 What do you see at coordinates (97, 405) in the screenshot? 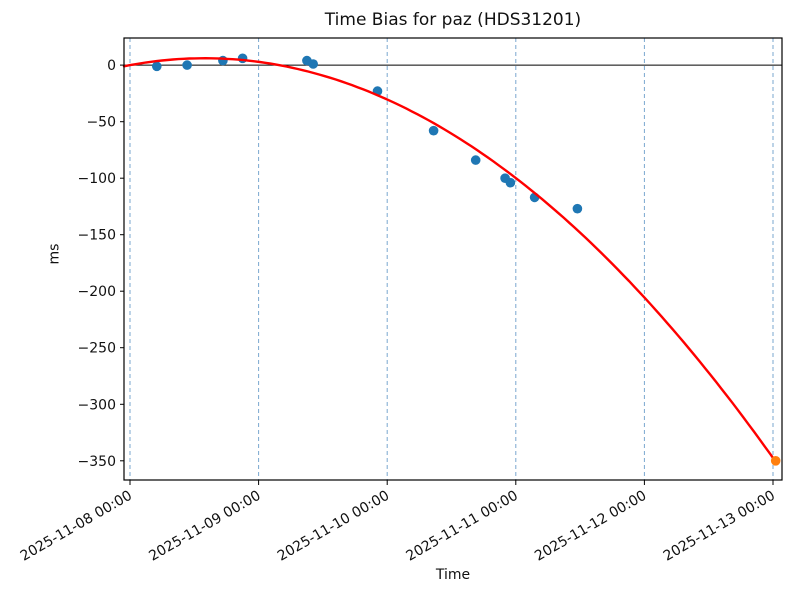
I see `y-tick-label: −300` at bounding box center [97, 405].